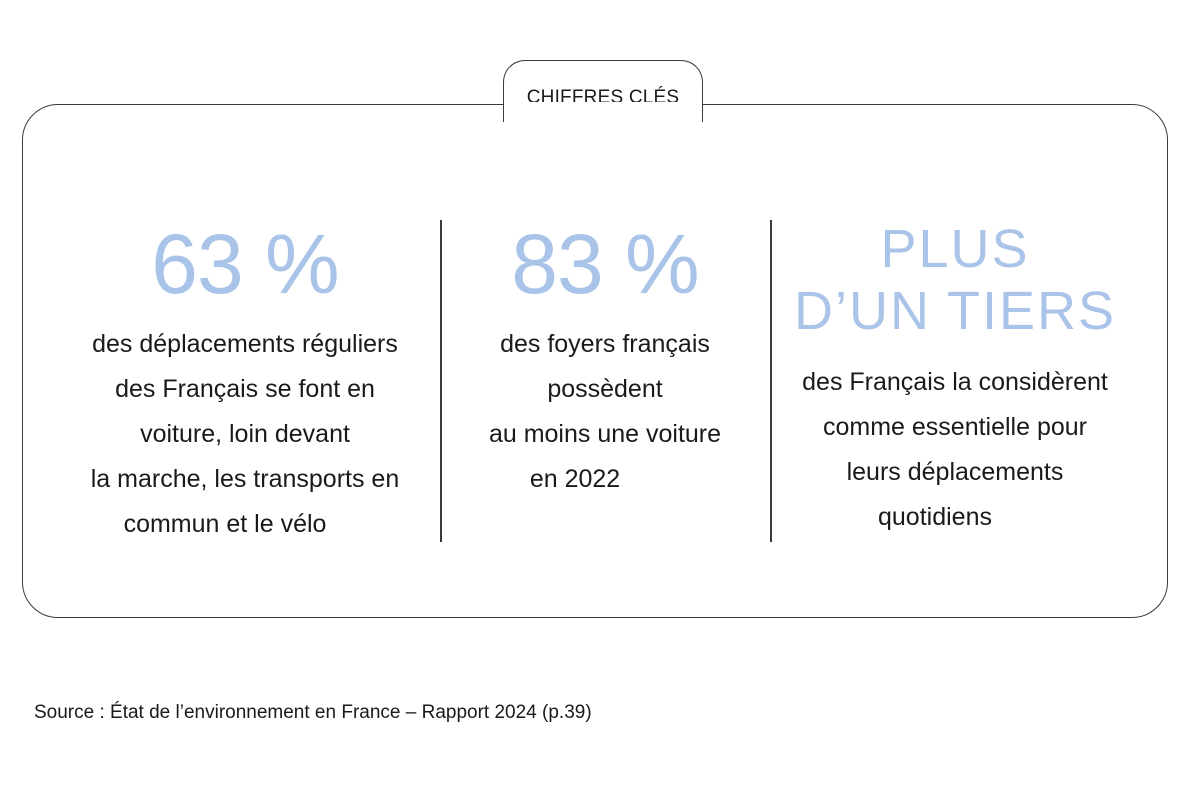  What do you see at coordinates (955, 280) in the screenshot?
I see `stat-column-3: PLUS D’UN TIERS` at bounding box center [955, 280].